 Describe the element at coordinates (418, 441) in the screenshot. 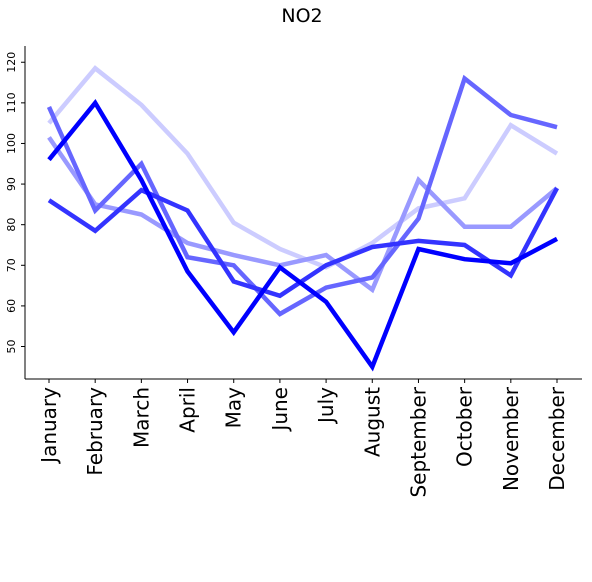

I see `x-tick-label: September` at that location.